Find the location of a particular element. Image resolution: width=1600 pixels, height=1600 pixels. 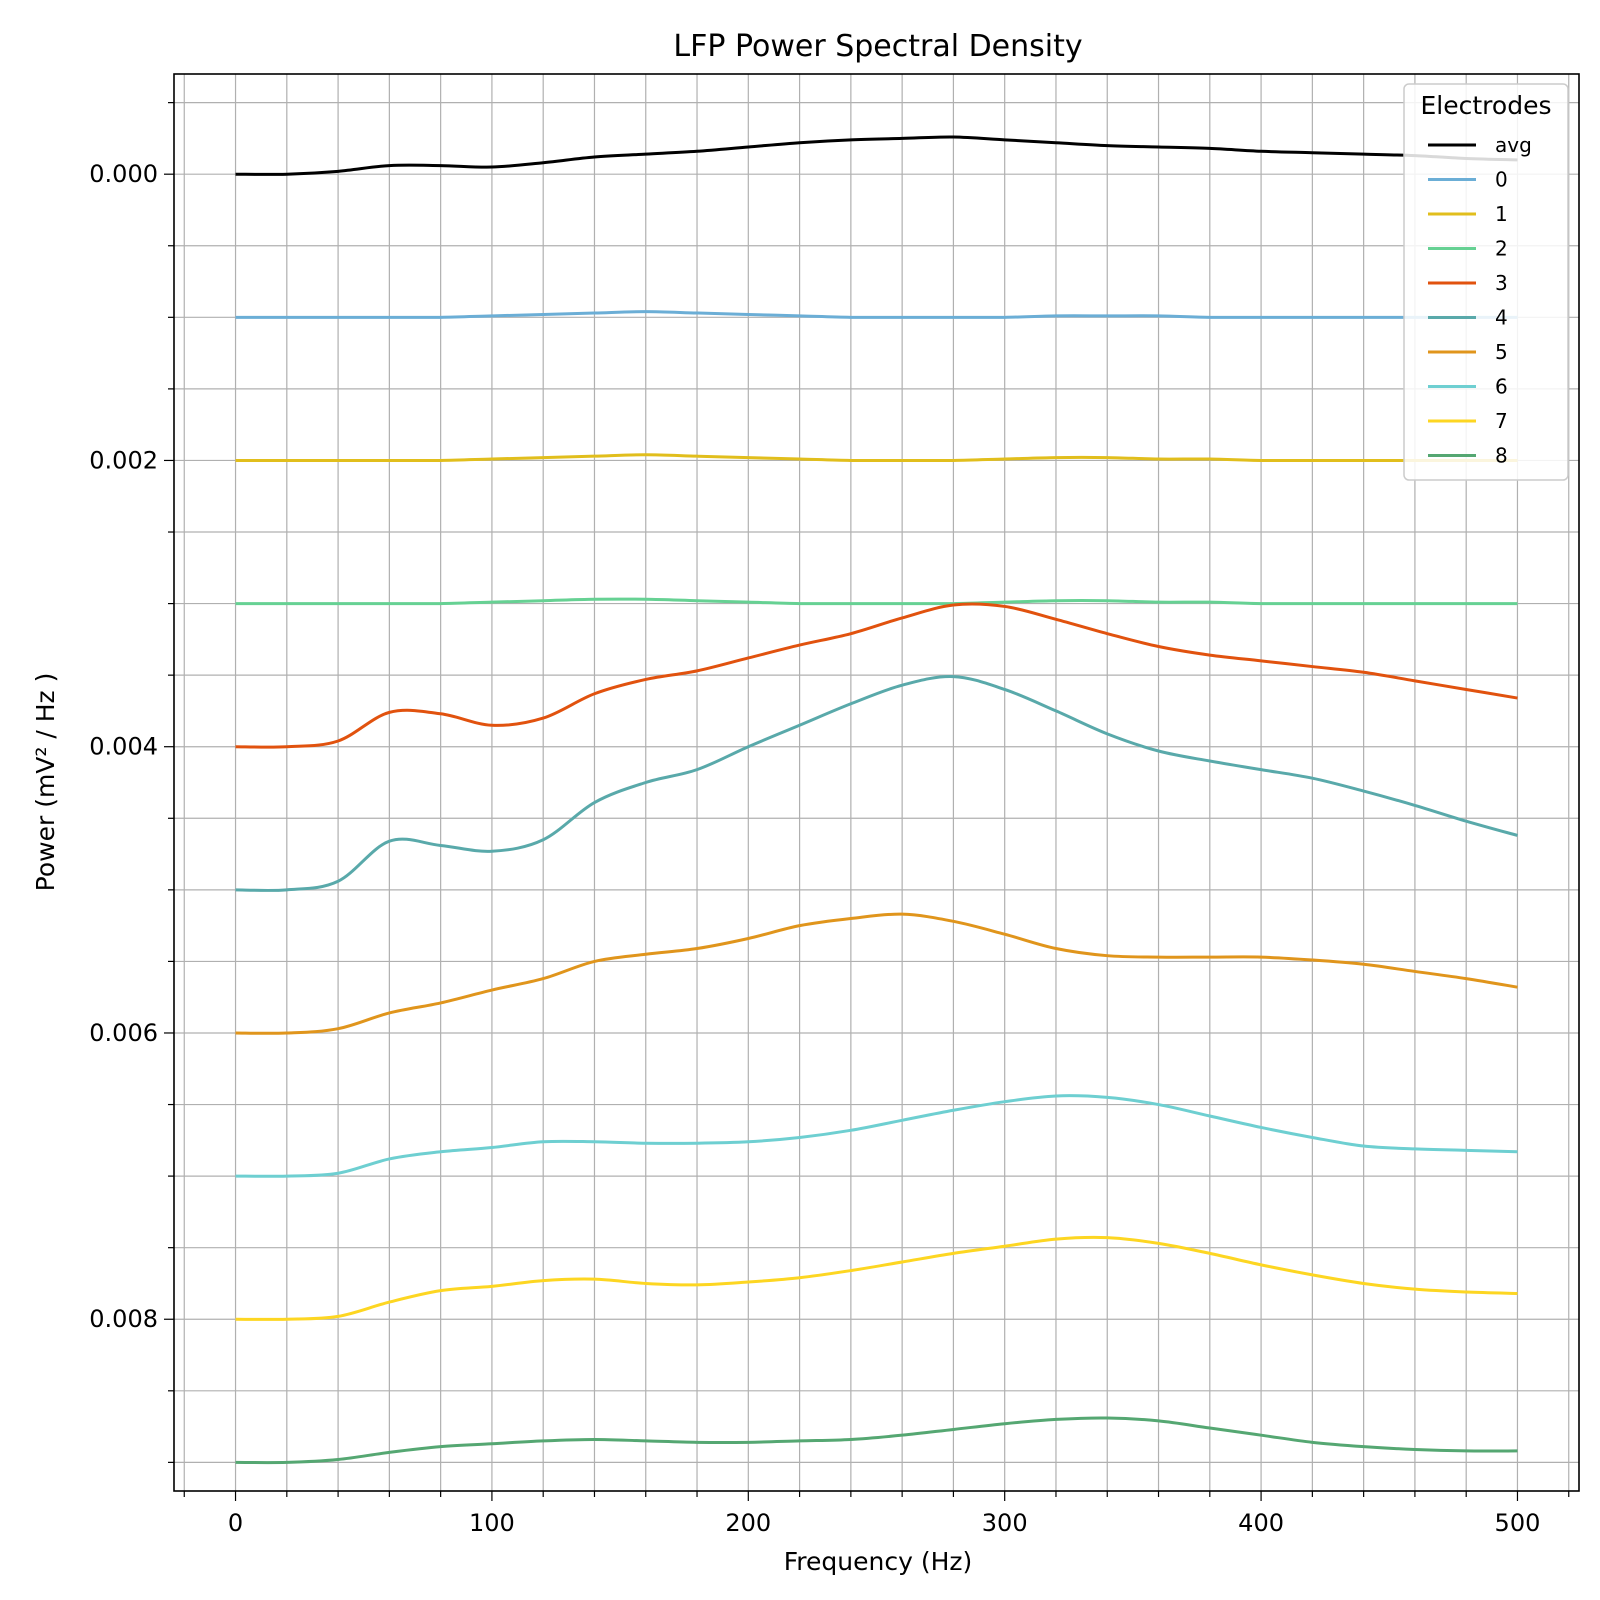

legend-label-0: 0 is located at coordinates (1501, 180).